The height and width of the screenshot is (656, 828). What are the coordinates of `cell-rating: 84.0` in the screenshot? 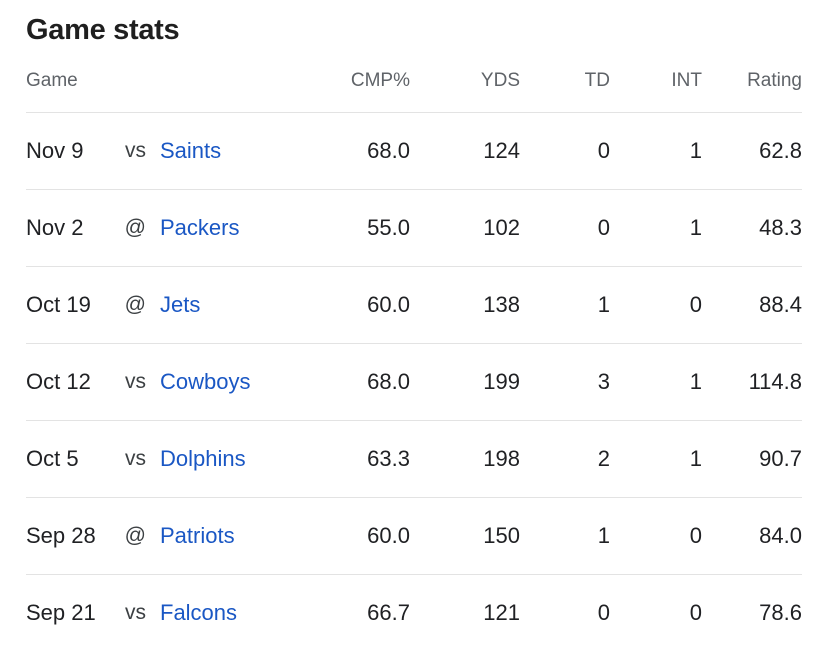 It's located at (780, 535).